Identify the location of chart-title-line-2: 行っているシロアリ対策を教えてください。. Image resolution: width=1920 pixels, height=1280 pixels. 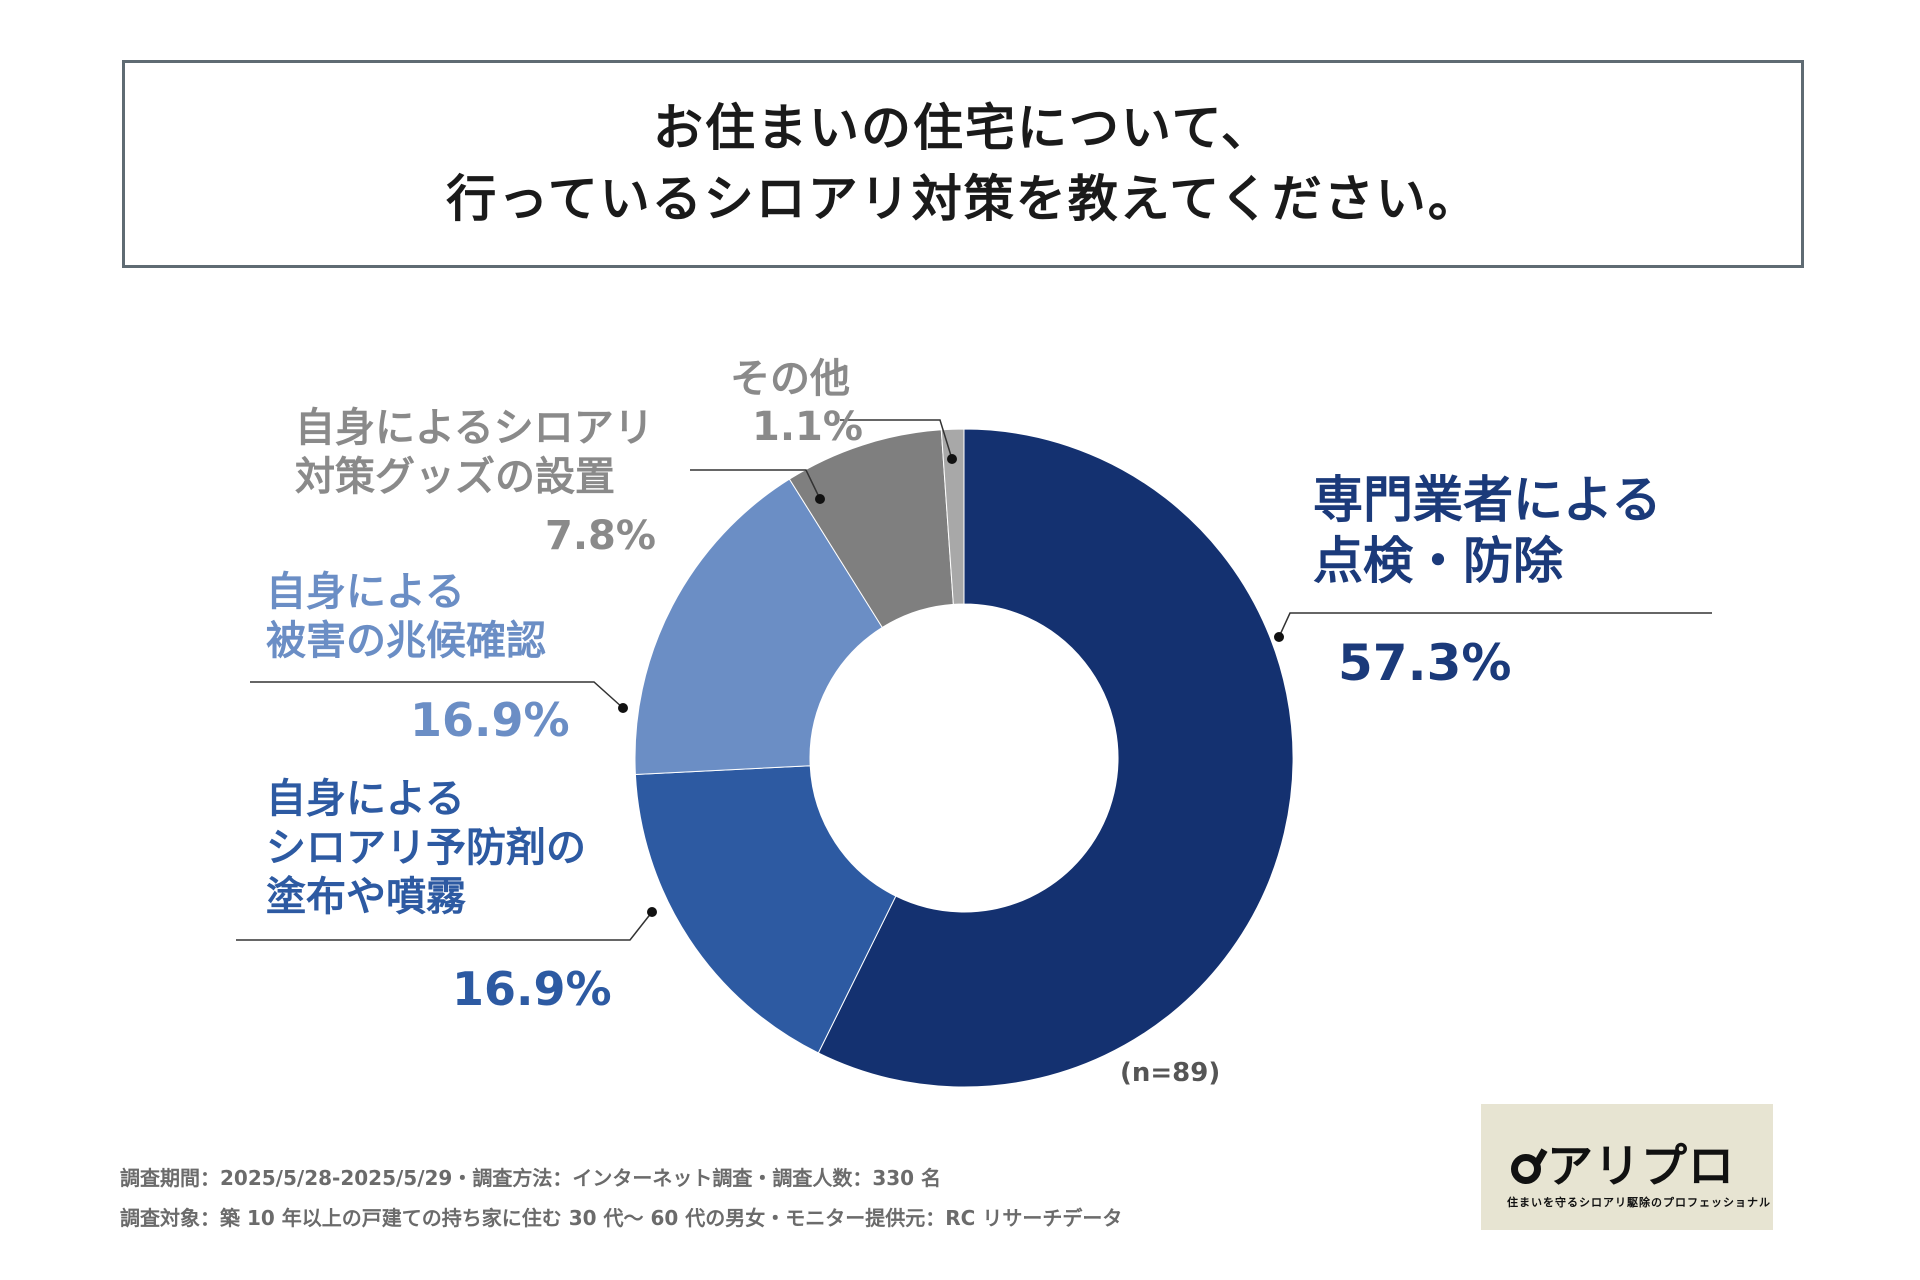
(963, 199).